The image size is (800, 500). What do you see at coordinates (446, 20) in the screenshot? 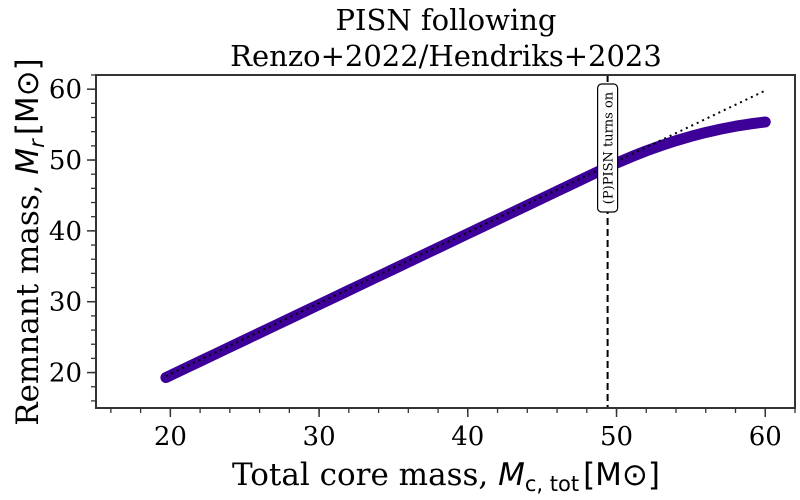
I see `chart-title-line-1: PISN following` at bounding box center [446, 20].